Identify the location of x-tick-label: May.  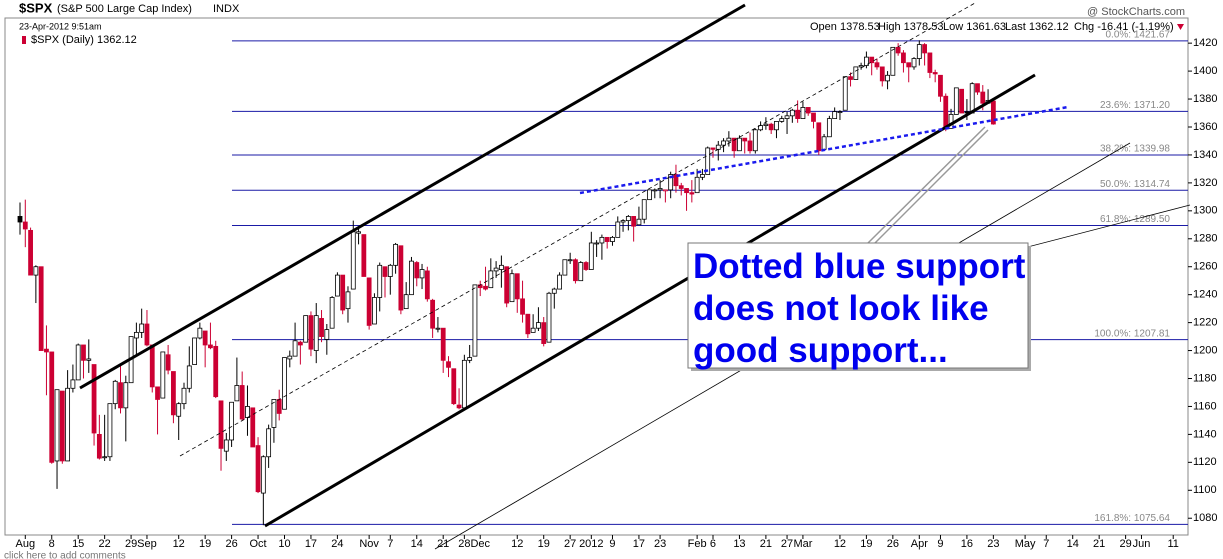
(1025, 544).